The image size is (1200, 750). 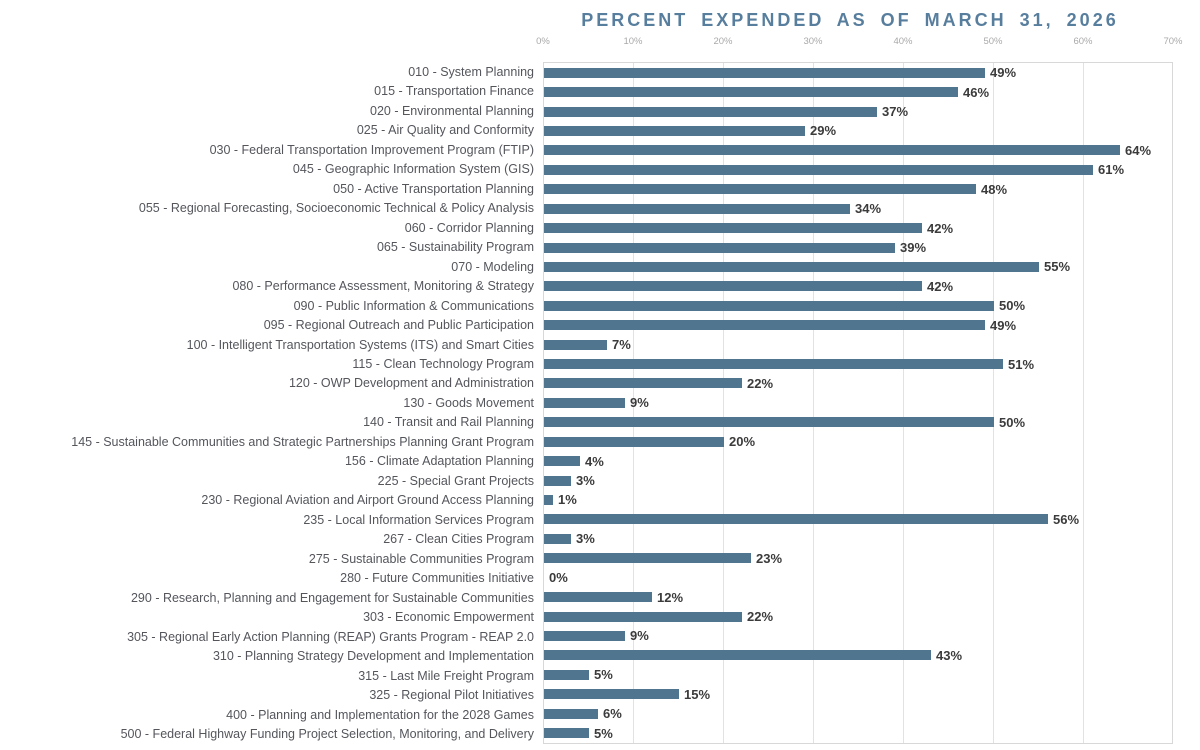 I want to click on chart-row: 46%, so click(x=858, y=91).